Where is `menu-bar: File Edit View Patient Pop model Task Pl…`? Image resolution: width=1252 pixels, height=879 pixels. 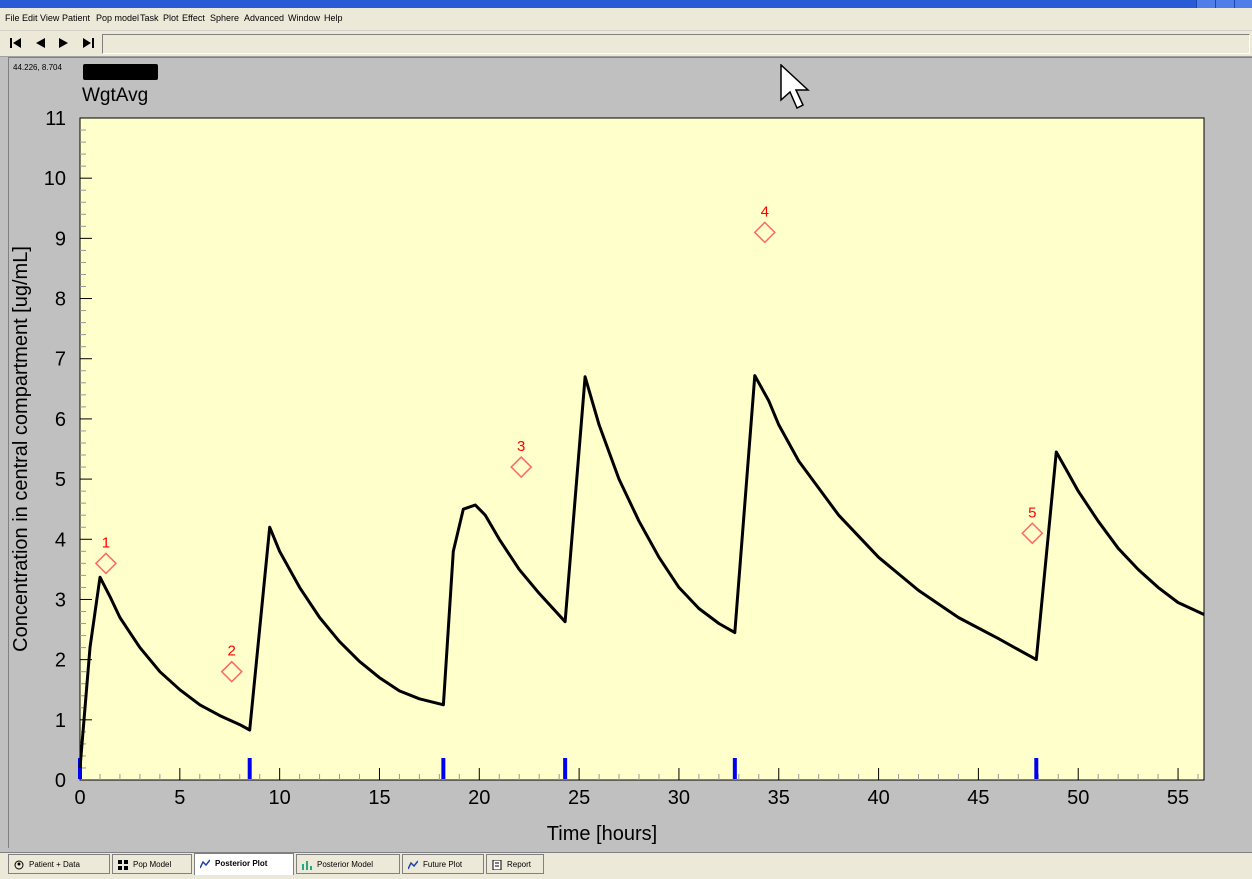 menu-bar: File Edit View Patient Pop model Task Pl… is located at coordinates (626, 19).